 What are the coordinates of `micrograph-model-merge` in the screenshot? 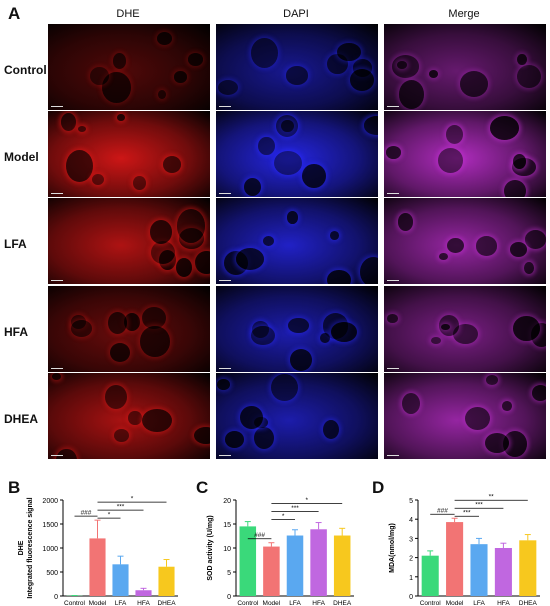 It's located at (465, 154).